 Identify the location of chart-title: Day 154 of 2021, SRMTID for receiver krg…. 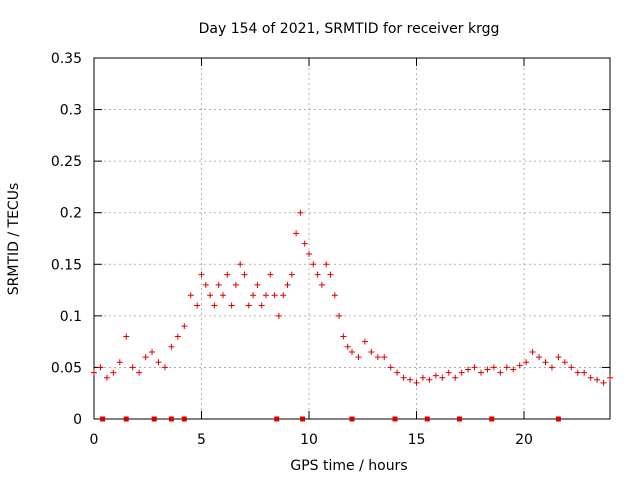
(349, 29).